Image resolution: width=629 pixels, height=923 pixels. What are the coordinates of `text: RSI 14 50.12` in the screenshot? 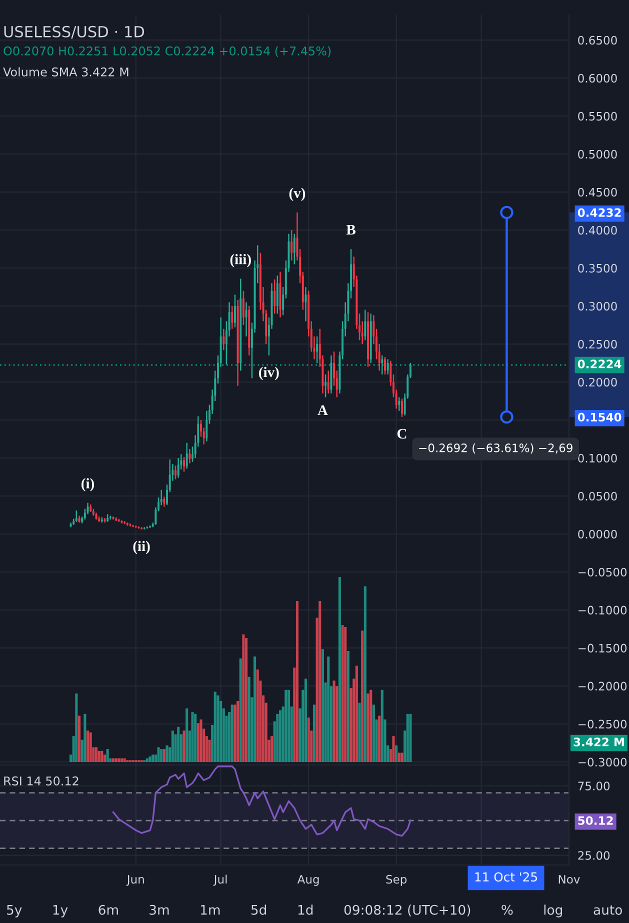 It's located at (41, 781).